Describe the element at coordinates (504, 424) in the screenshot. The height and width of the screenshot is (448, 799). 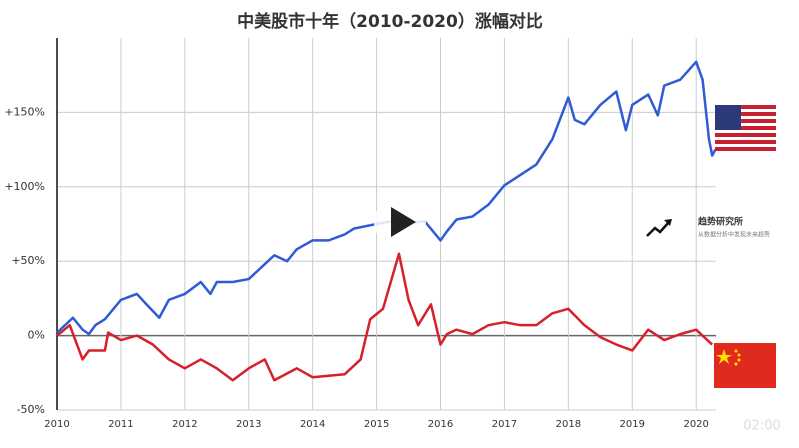
I see `x-tick-label: 2017` at that location.